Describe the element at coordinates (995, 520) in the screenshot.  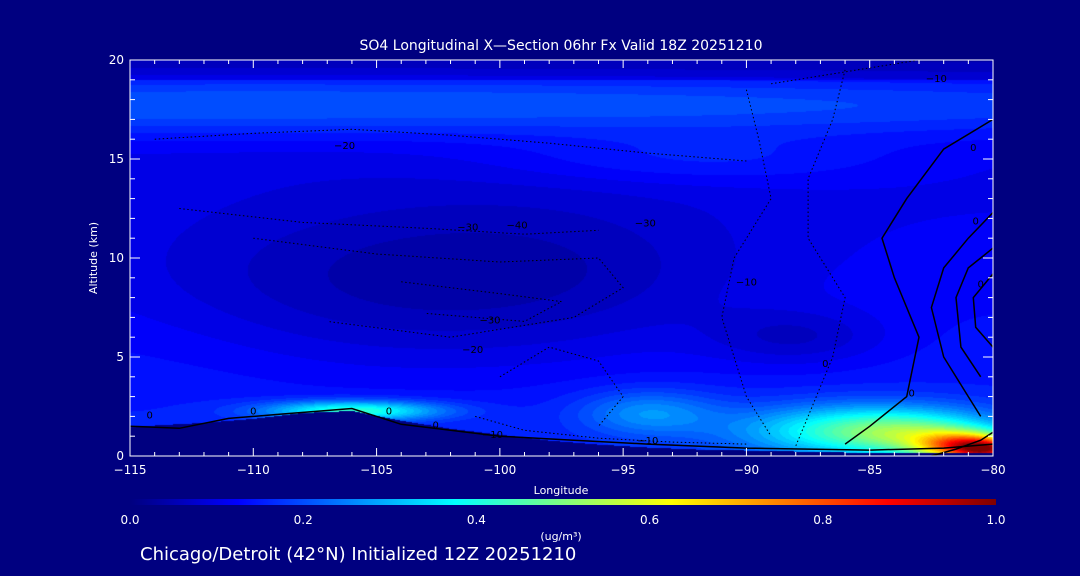
I see `colorbar-tick-label: 1.0` at that location.